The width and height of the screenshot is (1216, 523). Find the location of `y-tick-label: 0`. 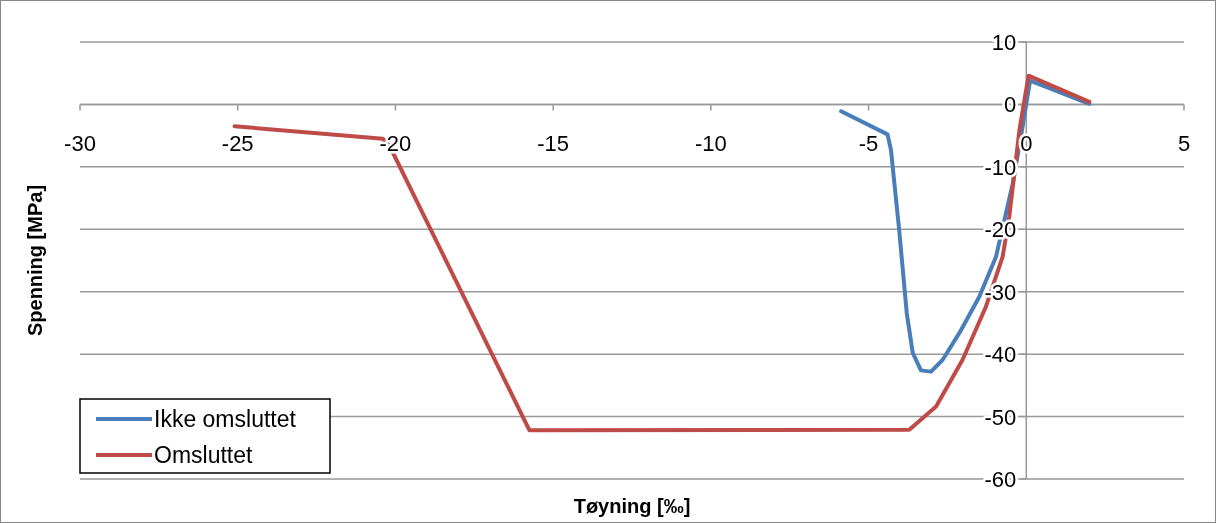

y-tick-label: 0 is located at coordinates (1010, 105).